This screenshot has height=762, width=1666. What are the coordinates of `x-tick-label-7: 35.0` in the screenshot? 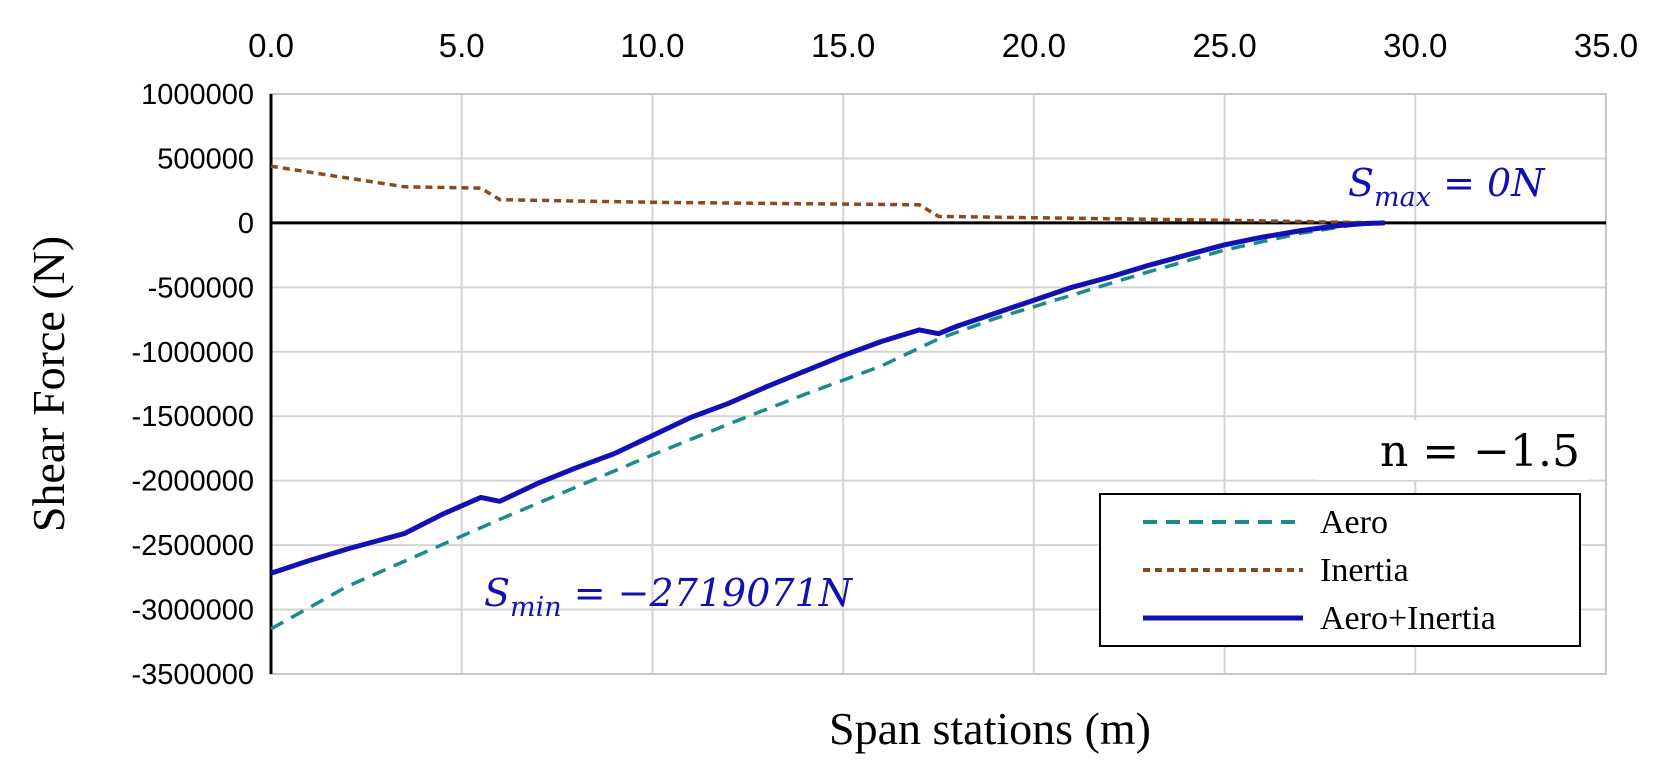 It's located at (1606, 45).